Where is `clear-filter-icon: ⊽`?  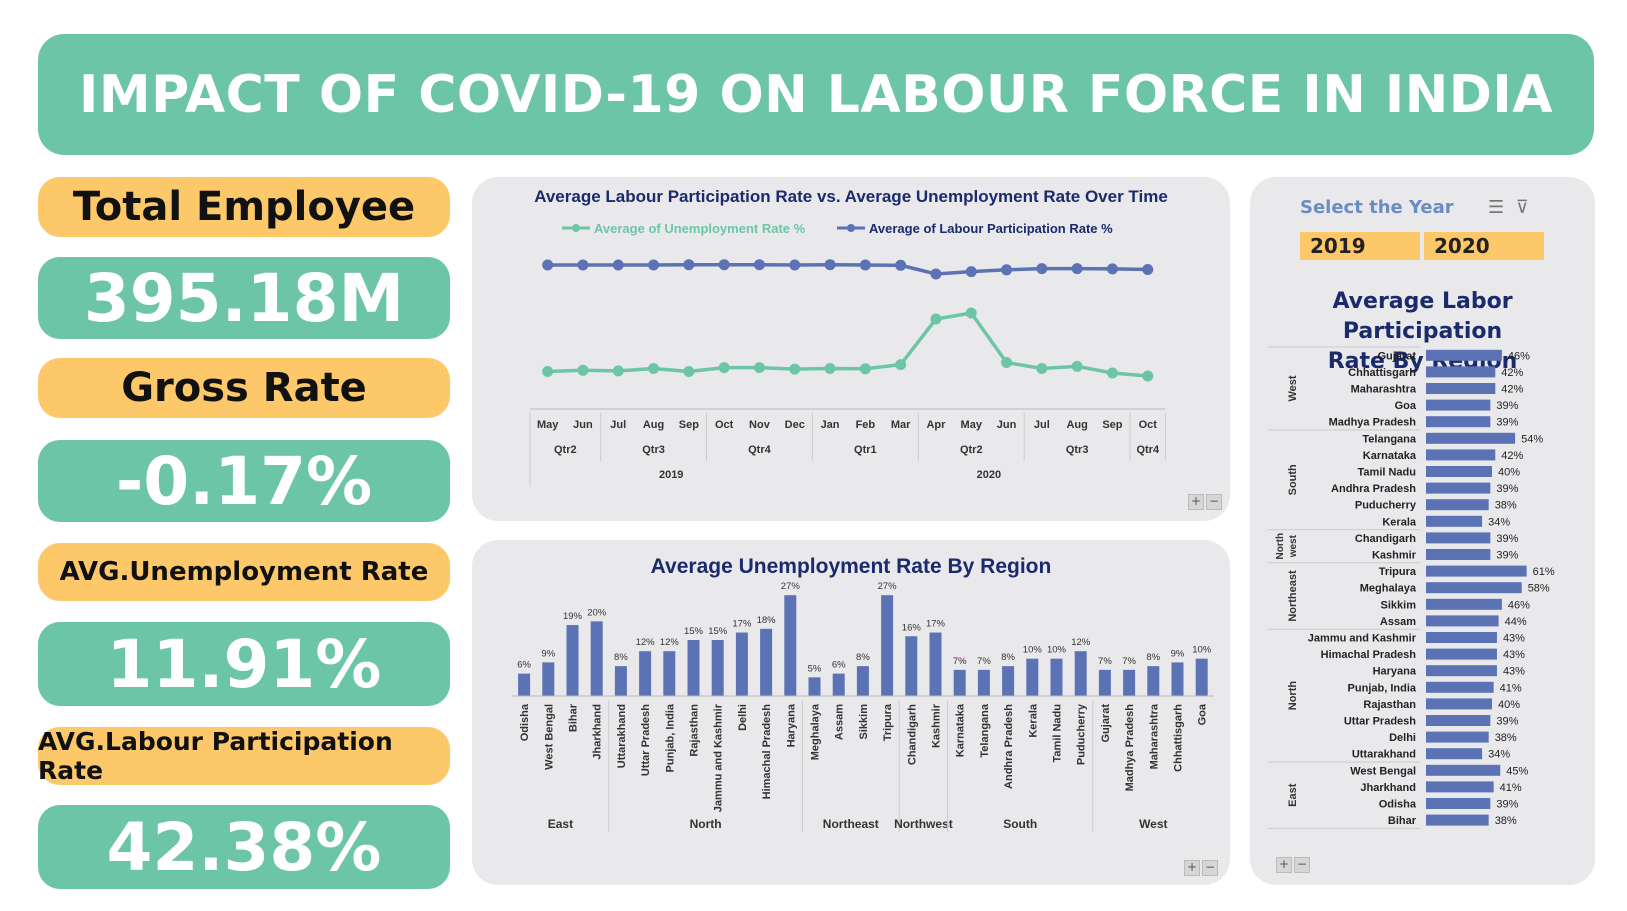 clear-filter-icon: ⊽ is located at coordinates (1522, 207).